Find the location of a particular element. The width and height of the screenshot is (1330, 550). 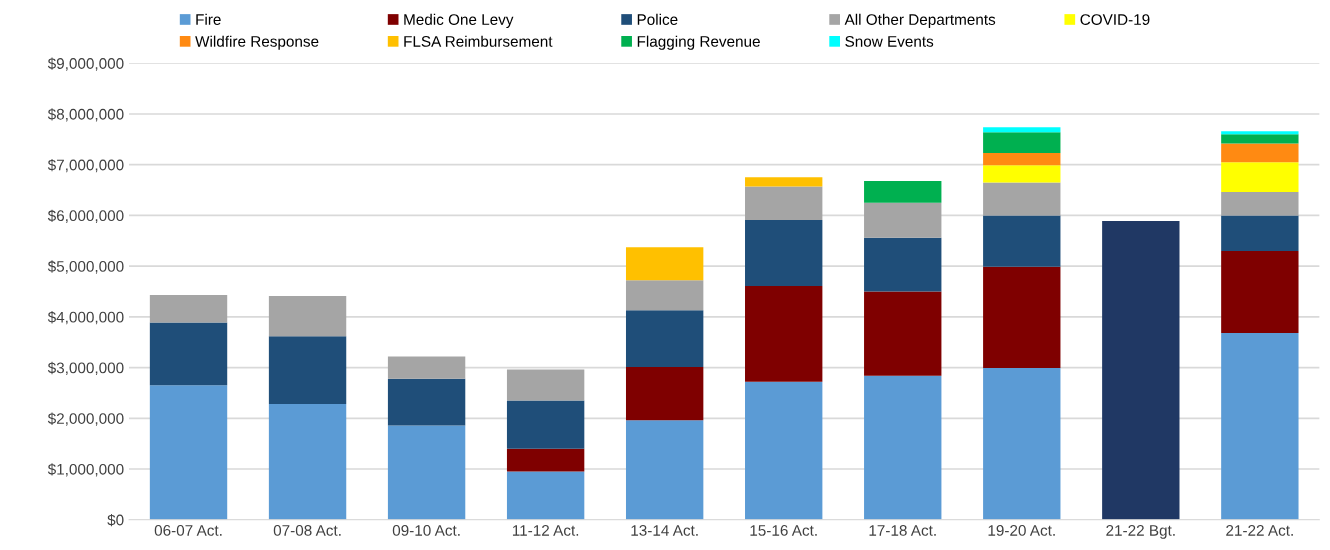

x-tick-label: 17-18 Act. is located at coordinates (902, 530).